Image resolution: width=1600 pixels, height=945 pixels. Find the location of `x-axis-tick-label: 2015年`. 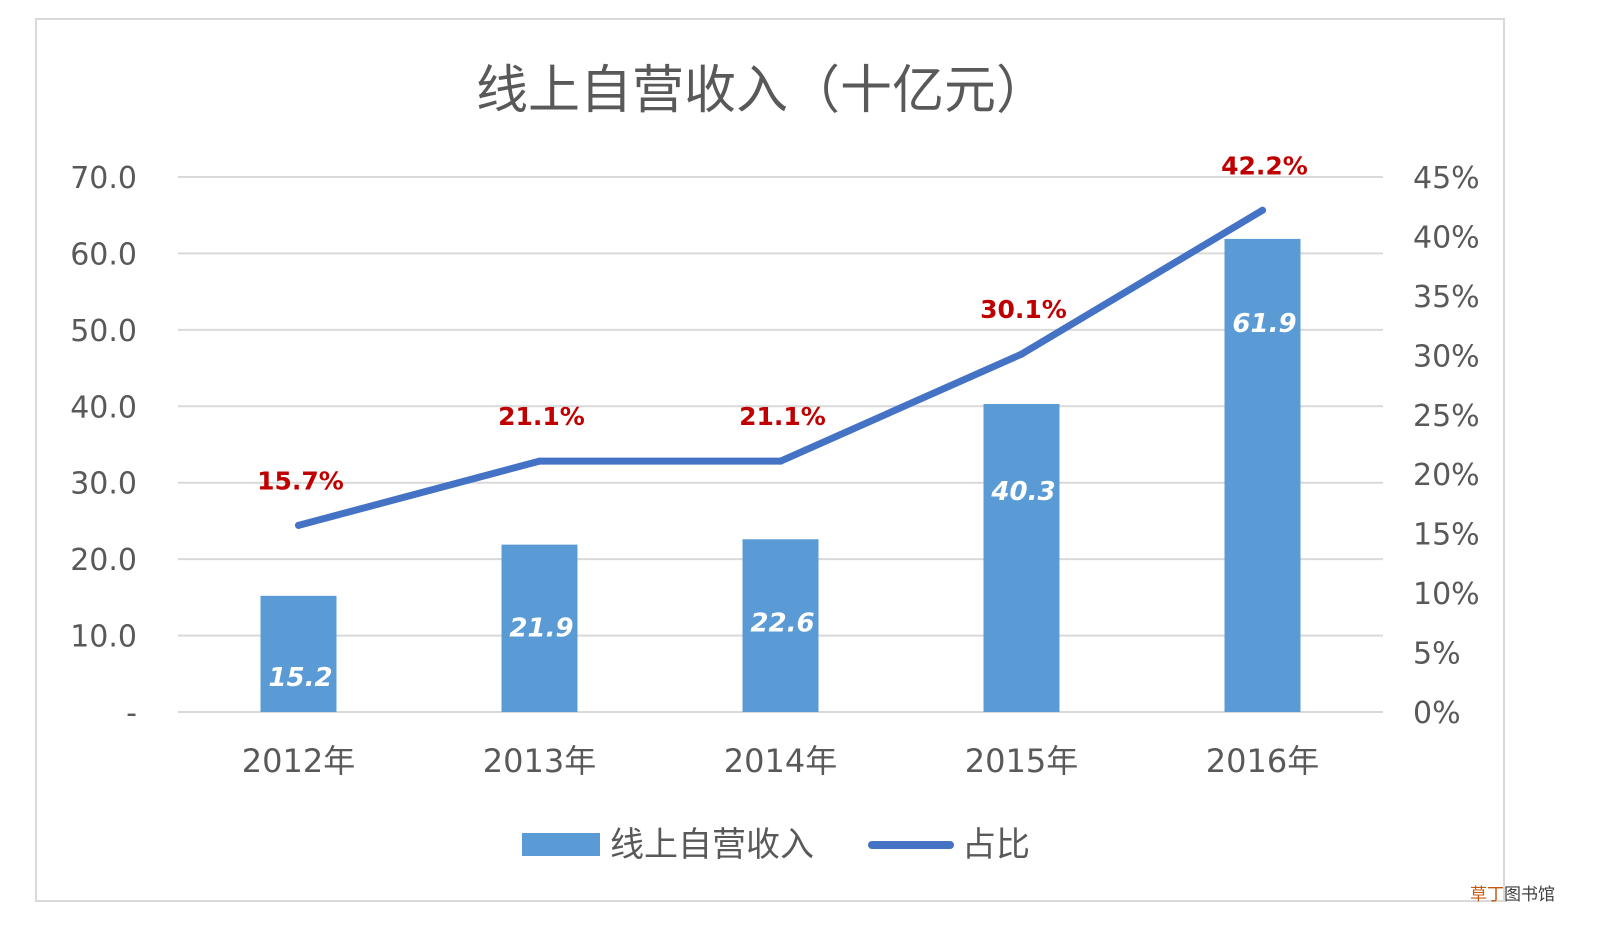

x-axis-tick-label: 2015年 is located at coordinates (1021, 761).